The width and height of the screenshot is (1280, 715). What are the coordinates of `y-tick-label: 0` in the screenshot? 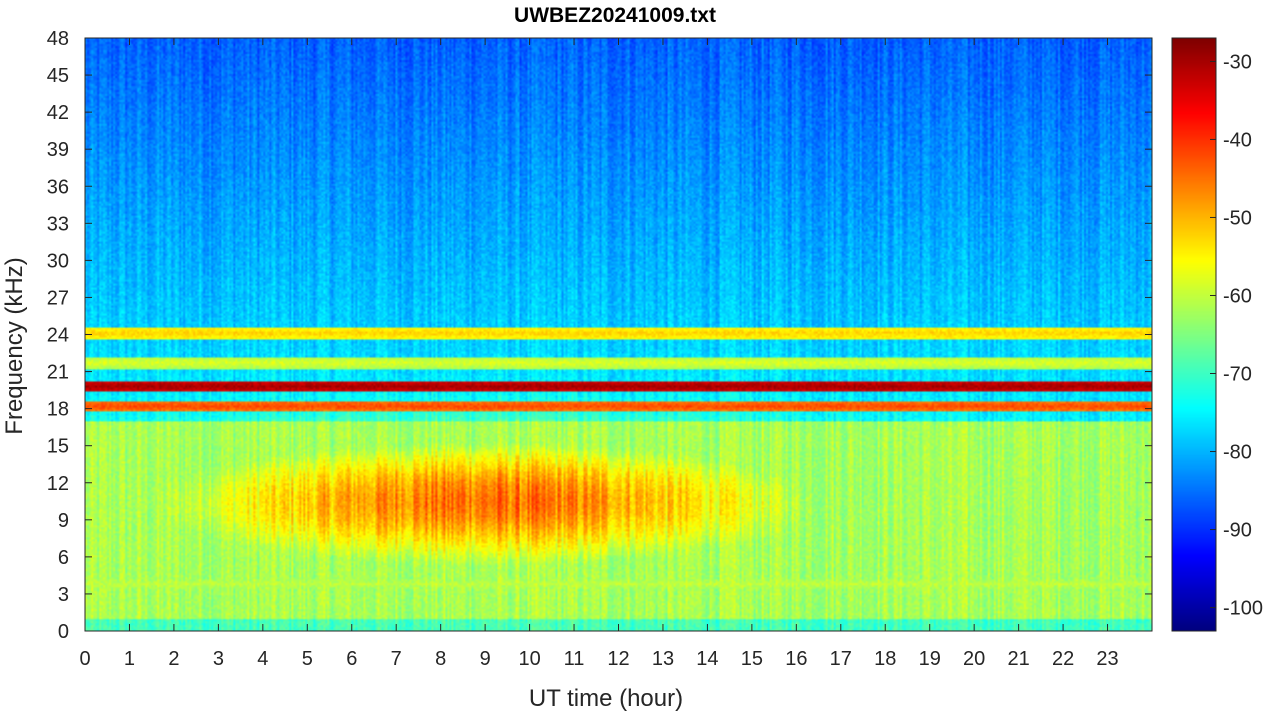 It's located at (63, 632).